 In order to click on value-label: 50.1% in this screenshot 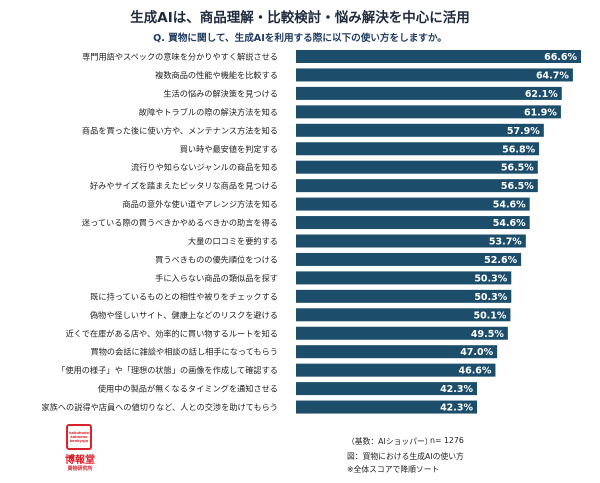, I will do `click(489, 315)`.